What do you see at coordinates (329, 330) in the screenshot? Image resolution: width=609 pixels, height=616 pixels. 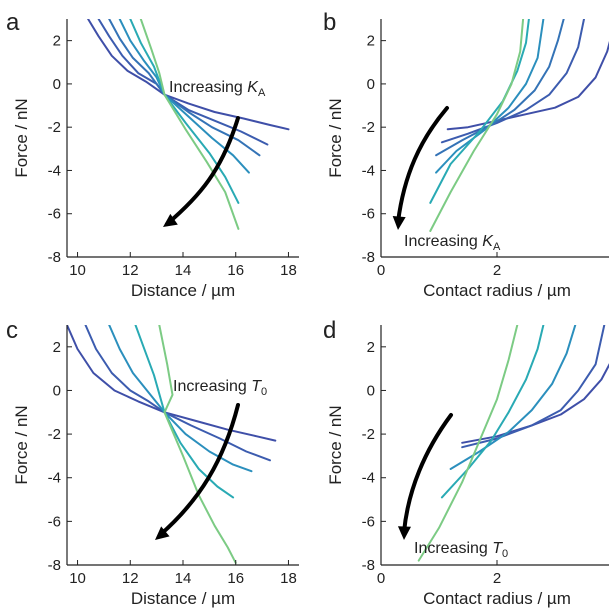 I see `panel-letter: d` at bounding box center [329, 330].